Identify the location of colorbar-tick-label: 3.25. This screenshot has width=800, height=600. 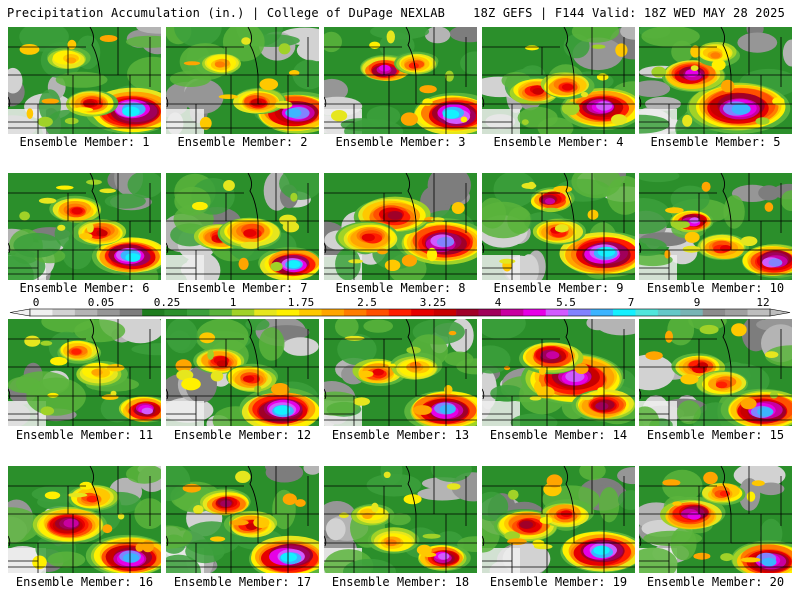
(433, 302).